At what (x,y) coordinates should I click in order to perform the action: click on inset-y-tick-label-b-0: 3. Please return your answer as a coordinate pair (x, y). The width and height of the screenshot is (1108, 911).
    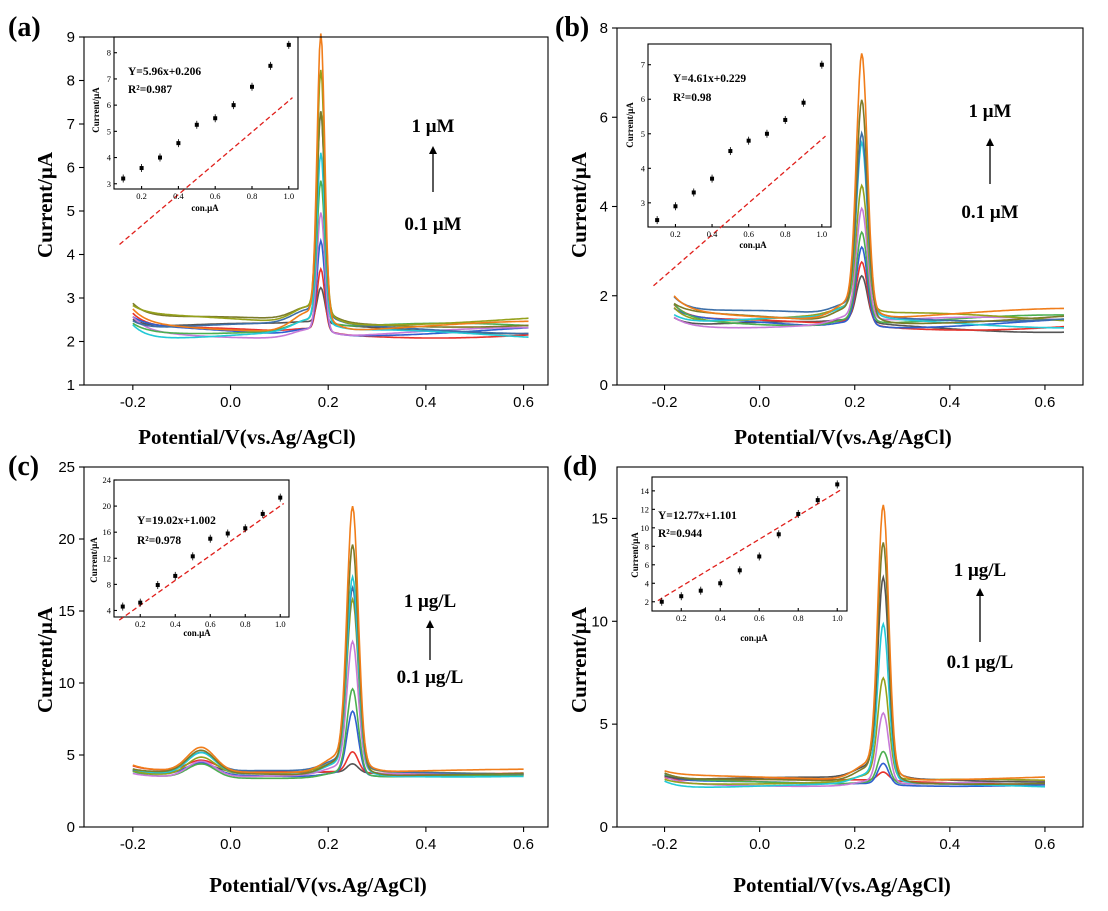
    Looking at the image, I should click on (643, 203).